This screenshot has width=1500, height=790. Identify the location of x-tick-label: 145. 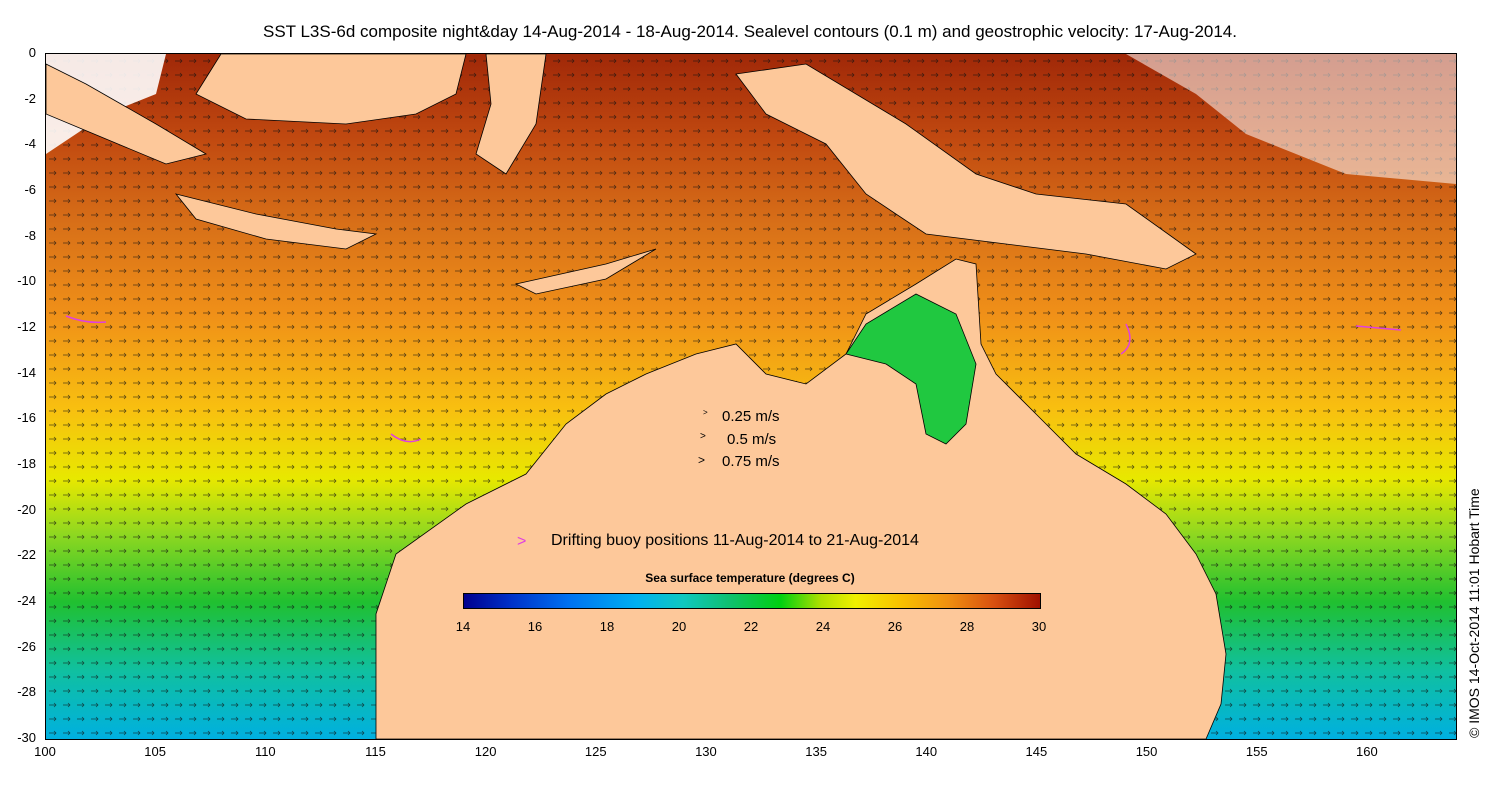
(1036, 751).